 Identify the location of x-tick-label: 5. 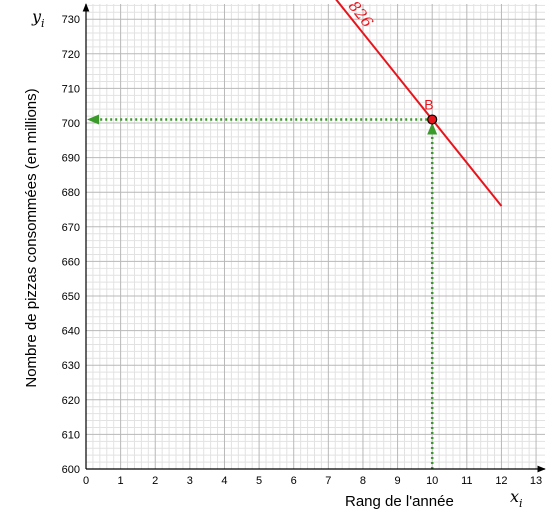
(259, 481).